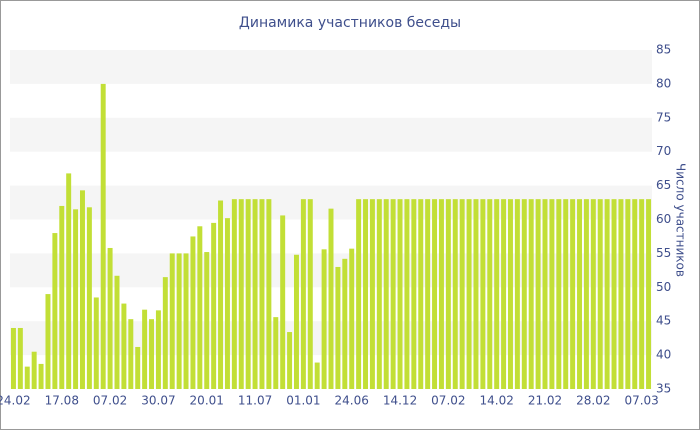 This screenshot has width=700, height=430. Describe the element at coordinates (681, 220) in the screenshot. I see `y-axis-label: Число участников` at that location.